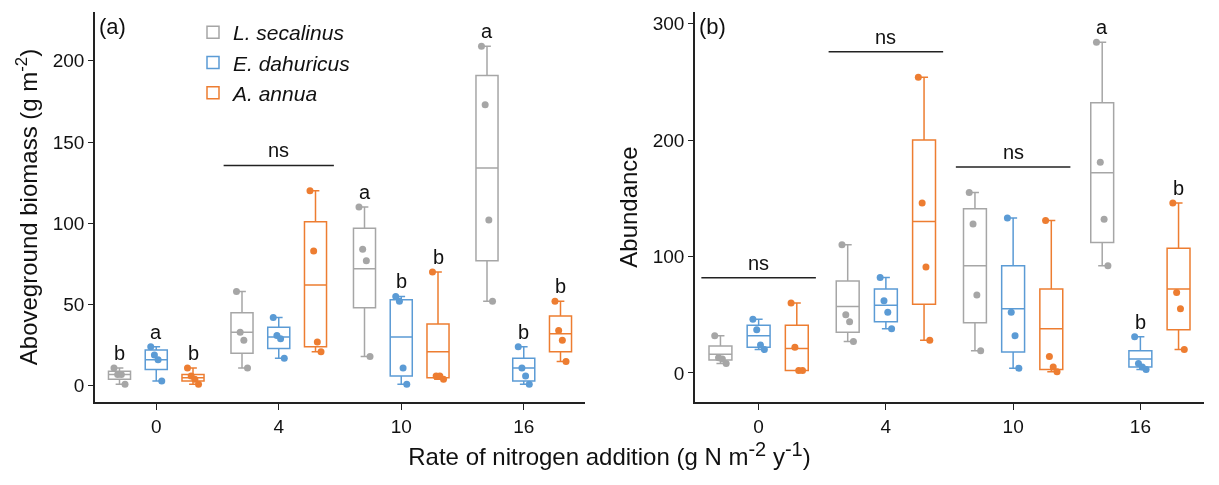 This screenshot has height=485, width=1219. What do you see at coordinates (668, 24) in the screenshot?
I see `y-tick-label: 300` at bounding box center [668, 24].